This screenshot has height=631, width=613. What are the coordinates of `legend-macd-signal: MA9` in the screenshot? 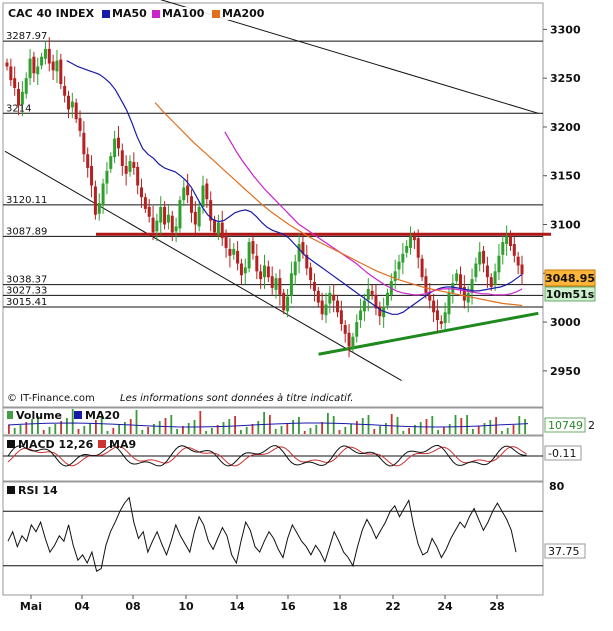 It's located at (122, 444).